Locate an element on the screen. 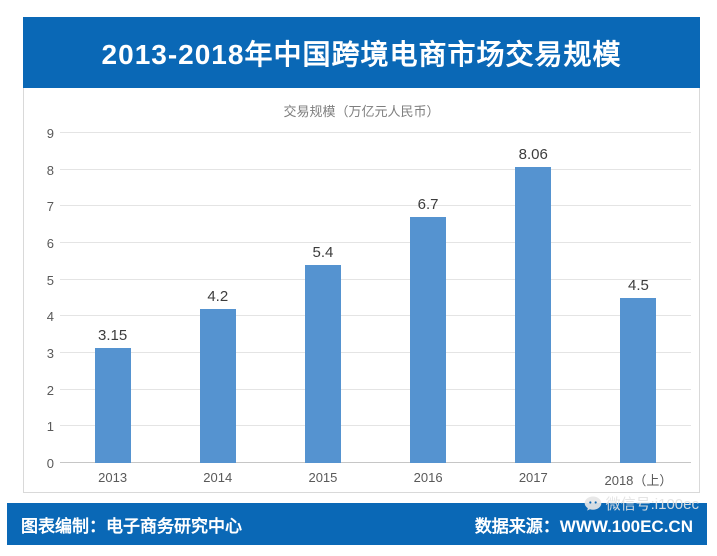 The width and height of the screenshot is (717, 556). y-tick-label: 6 is located at coordinates (50, 243).